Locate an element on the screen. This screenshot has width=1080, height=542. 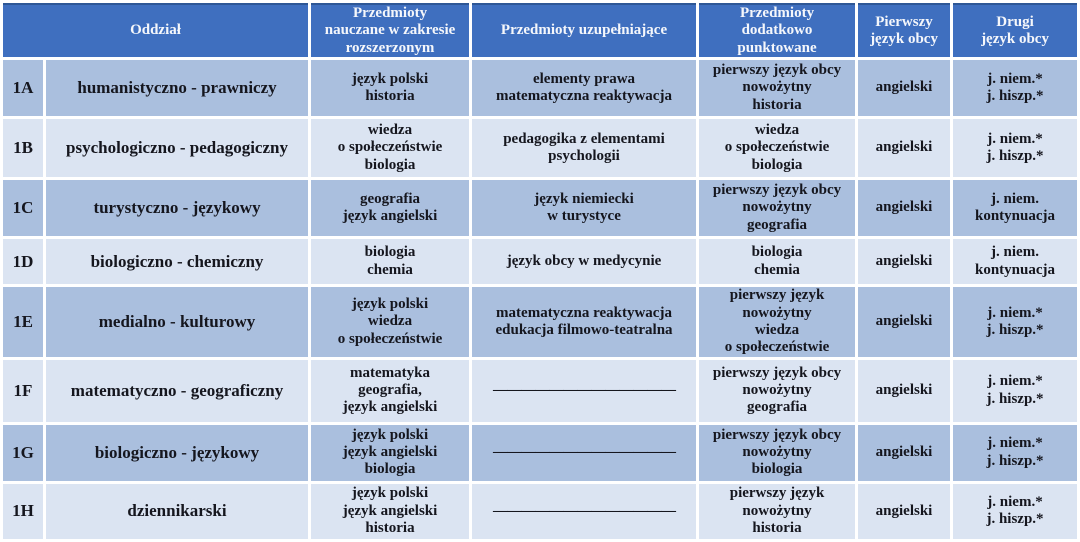
class-code: 1C is located at coordinates (23, 208).